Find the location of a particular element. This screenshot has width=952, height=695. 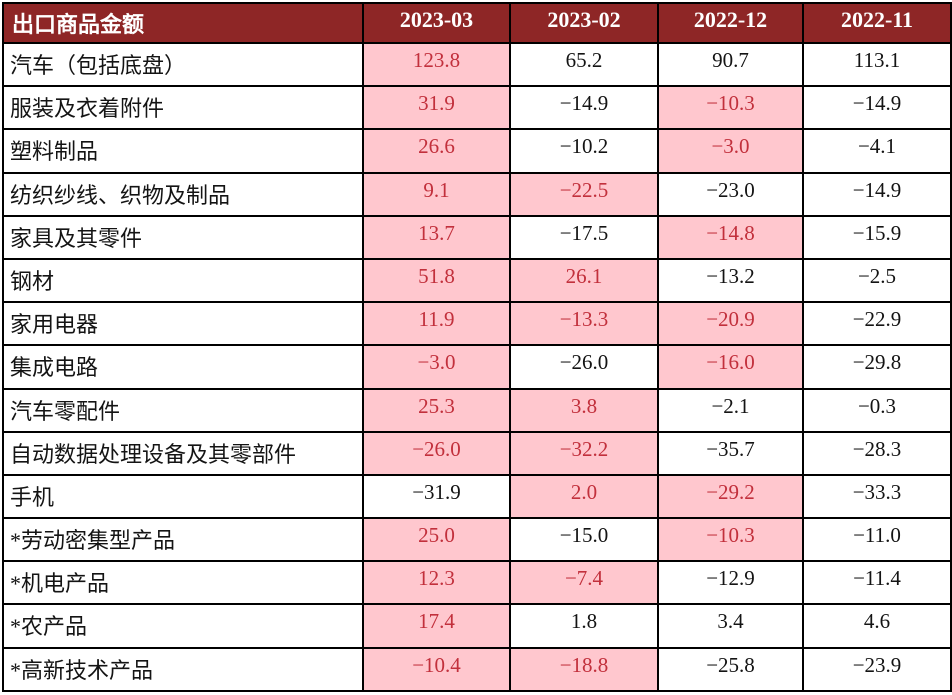

value-cell-highlighted: 2.0 is located at coordinates (584, 496).